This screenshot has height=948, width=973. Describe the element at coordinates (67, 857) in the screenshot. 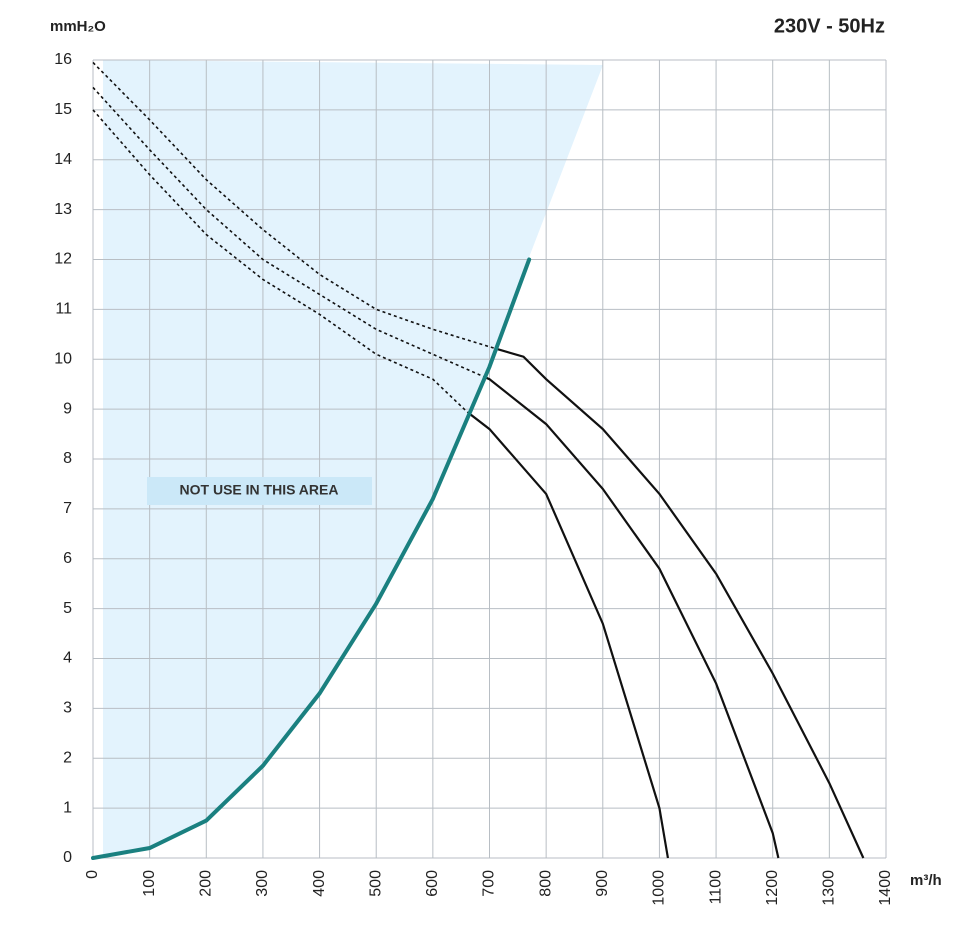

I see `y-tick-label: 0` at that location.